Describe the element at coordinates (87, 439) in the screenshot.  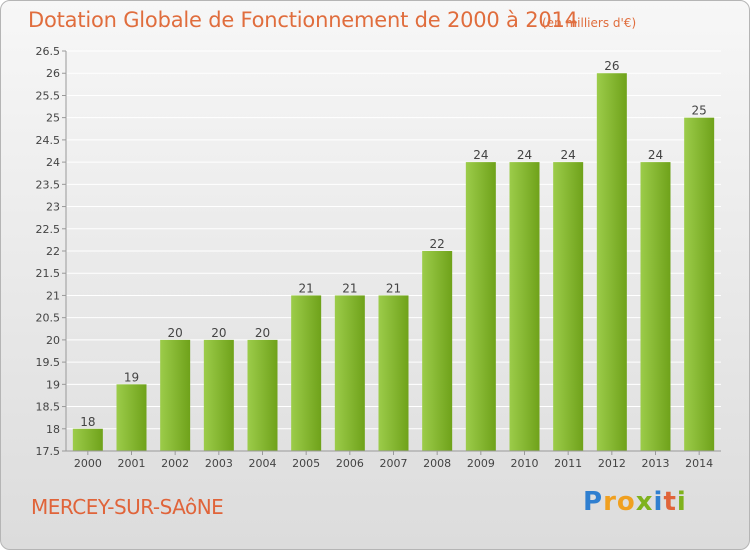
I see `bar-2000` at that location.